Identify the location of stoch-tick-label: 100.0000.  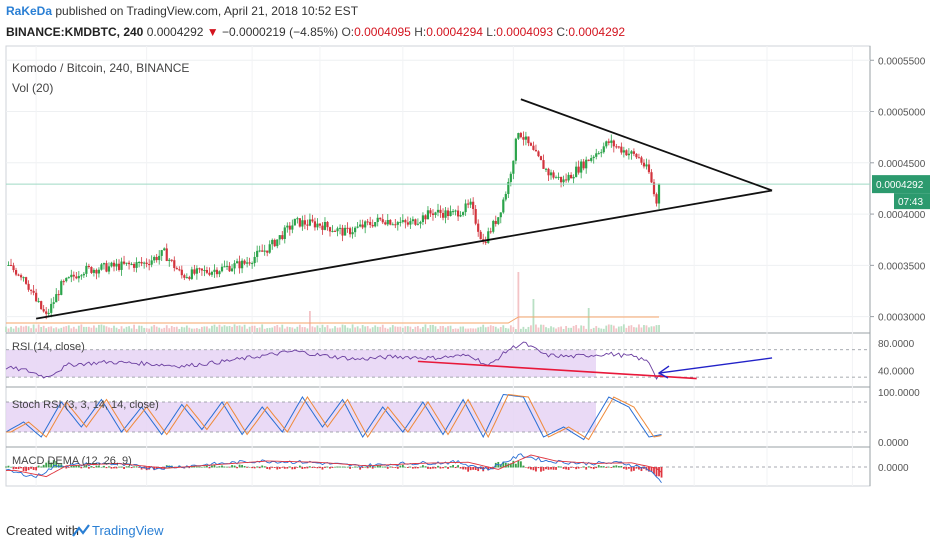
(899, 393).